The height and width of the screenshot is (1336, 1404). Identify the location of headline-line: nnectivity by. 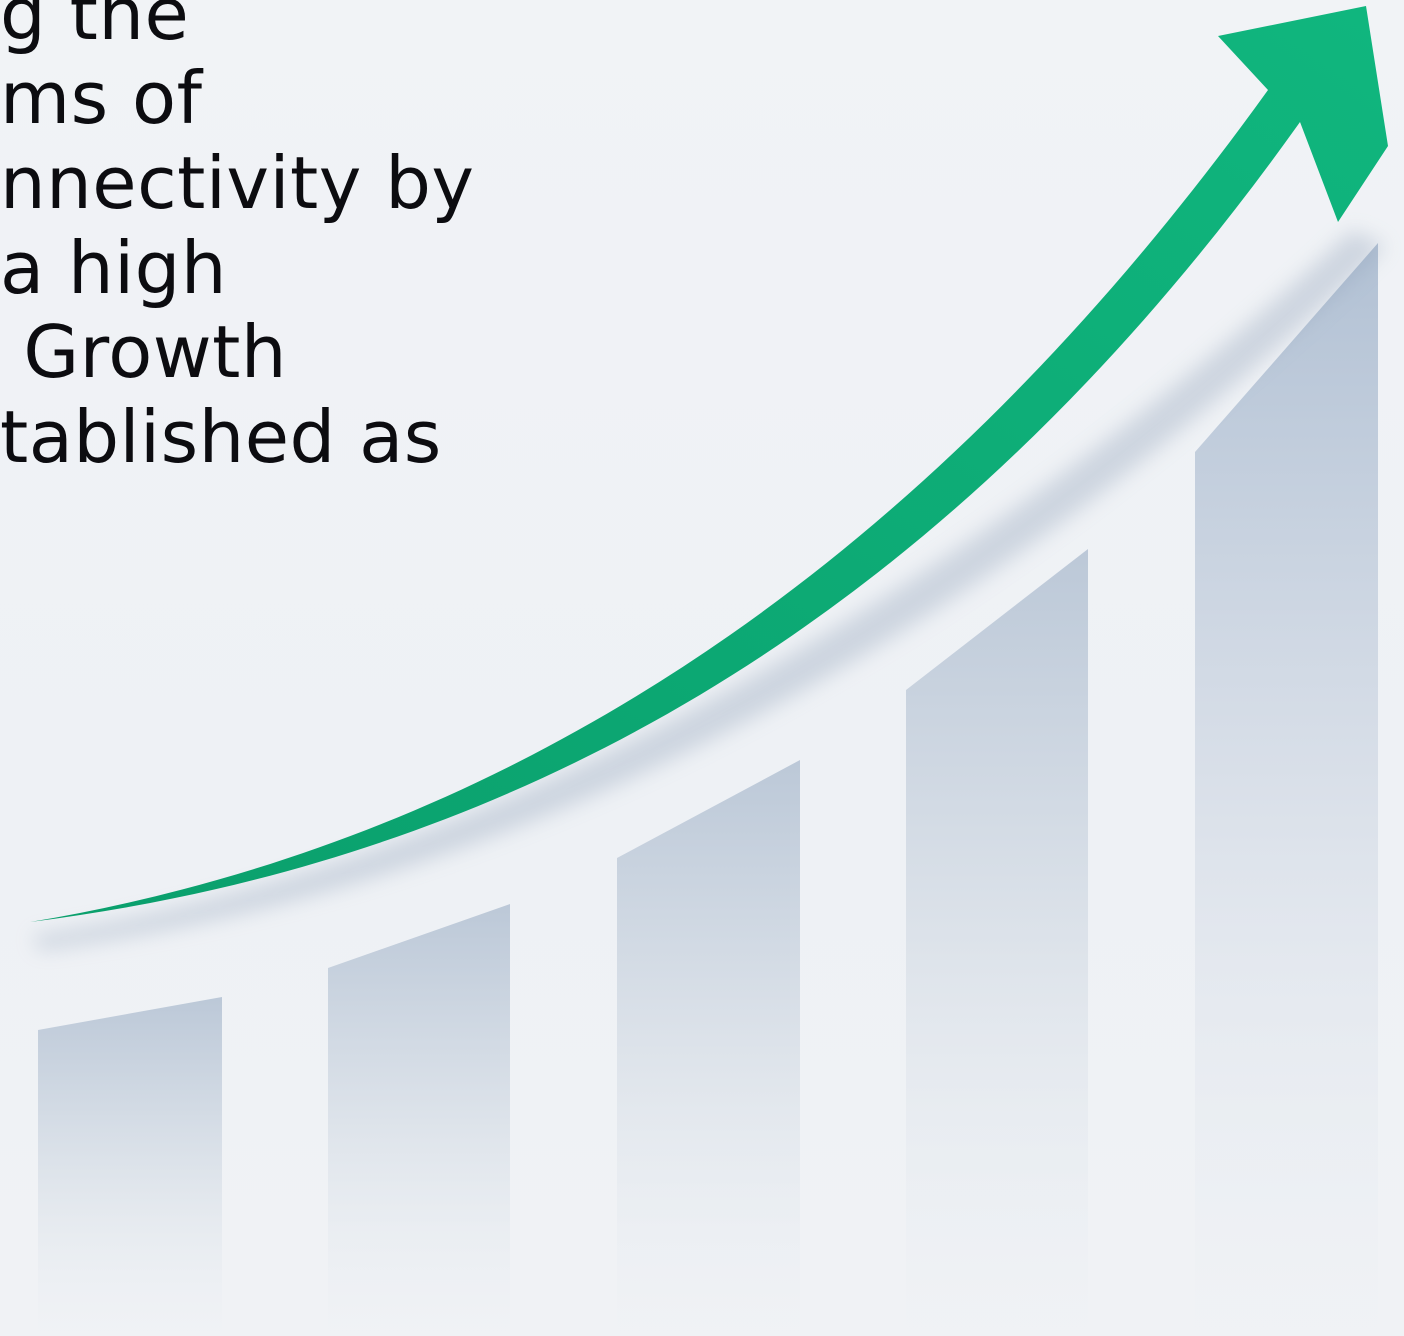
(237, 183).